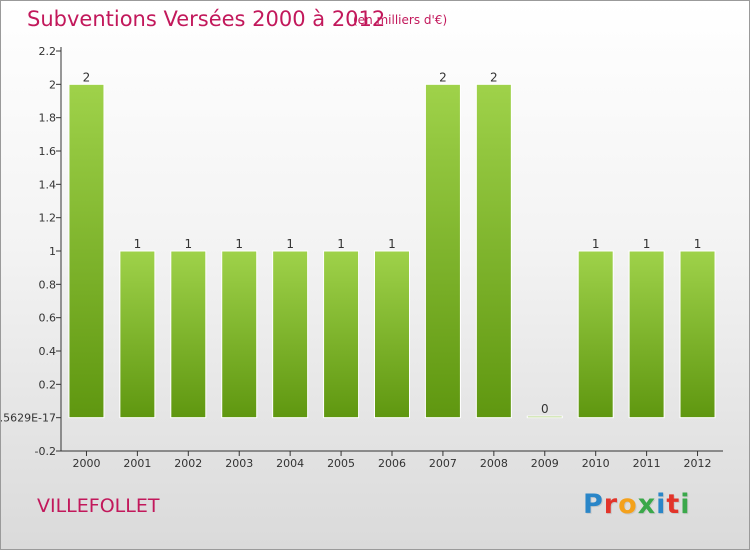  Describe the element at coordinates (48, 384) in the screenshot. I see `y-tick-label: 0.2` at that location.